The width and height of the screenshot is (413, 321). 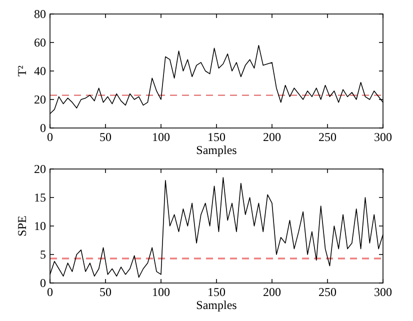 What do you see at coordinates (22, 226) in the screenshot?
I see `y-axis-title: SPE` at bounding box center [22, 226].